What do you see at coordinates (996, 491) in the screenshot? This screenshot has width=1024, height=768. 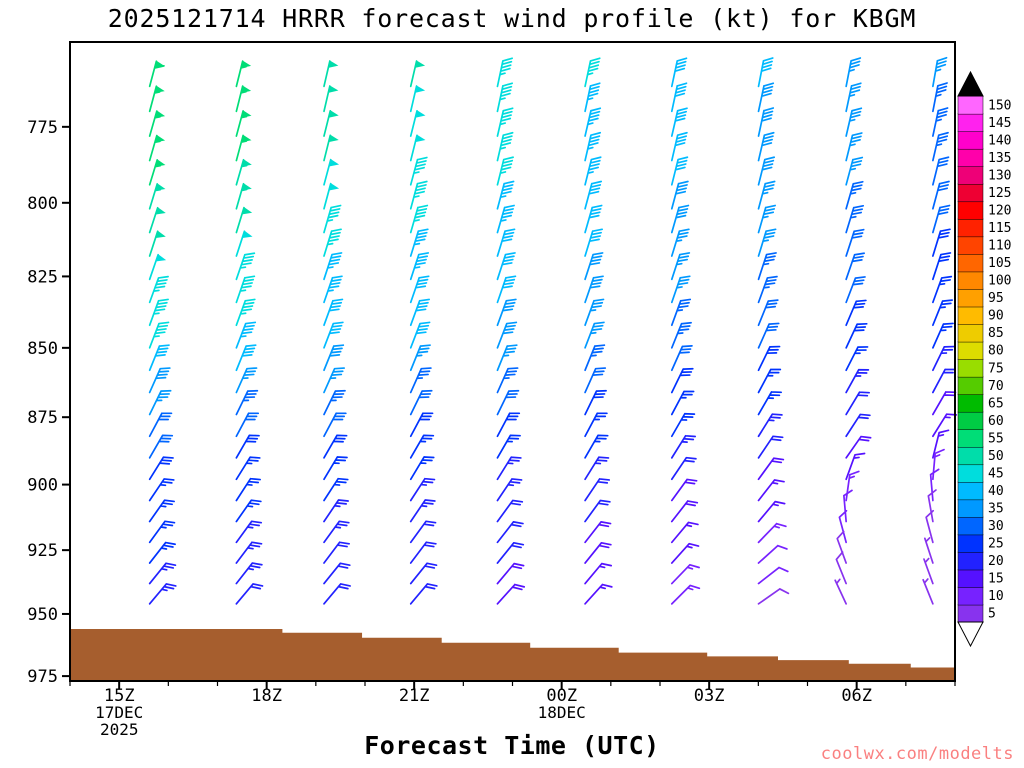 I see `colorbar-value: 40` at bounding box center [996, 491].